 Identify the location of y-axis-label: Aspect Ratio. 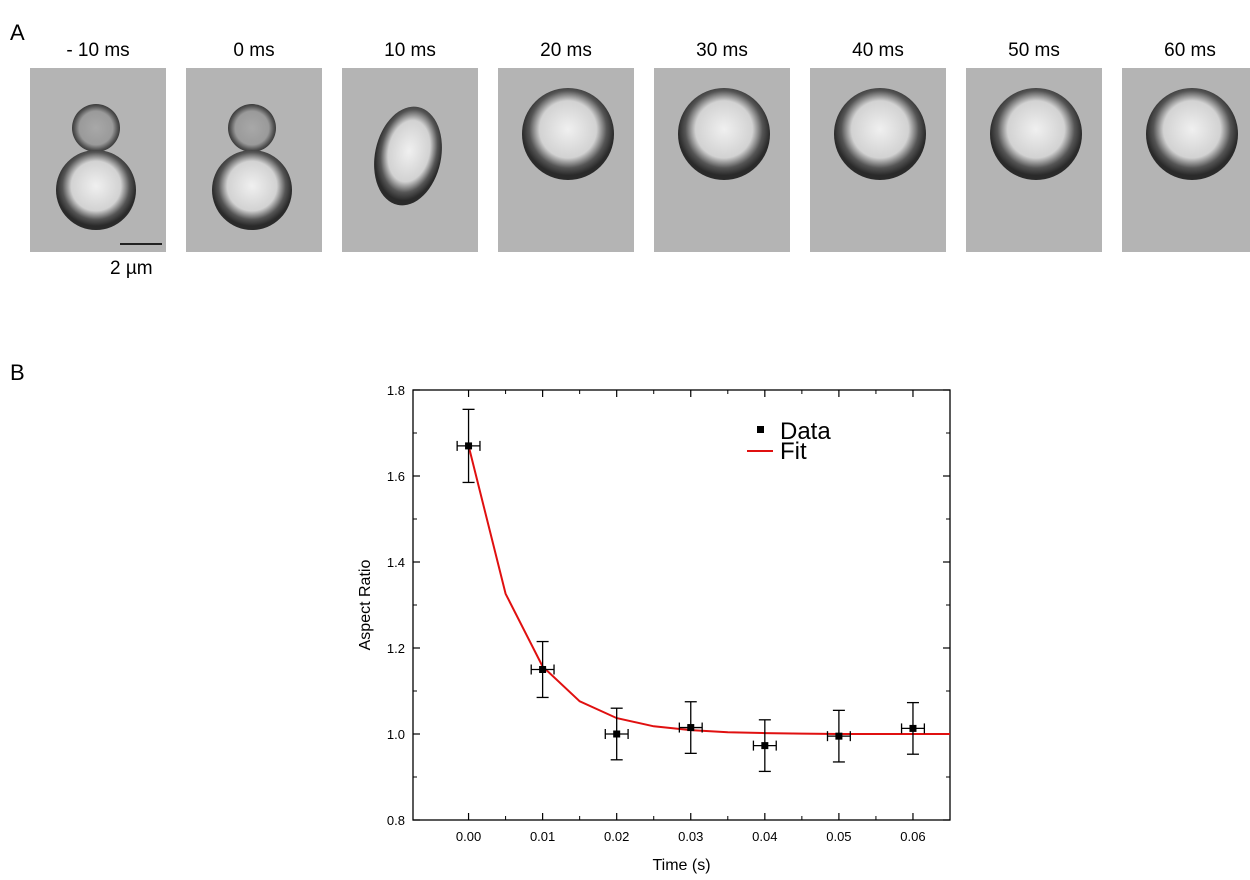
(365, 605).